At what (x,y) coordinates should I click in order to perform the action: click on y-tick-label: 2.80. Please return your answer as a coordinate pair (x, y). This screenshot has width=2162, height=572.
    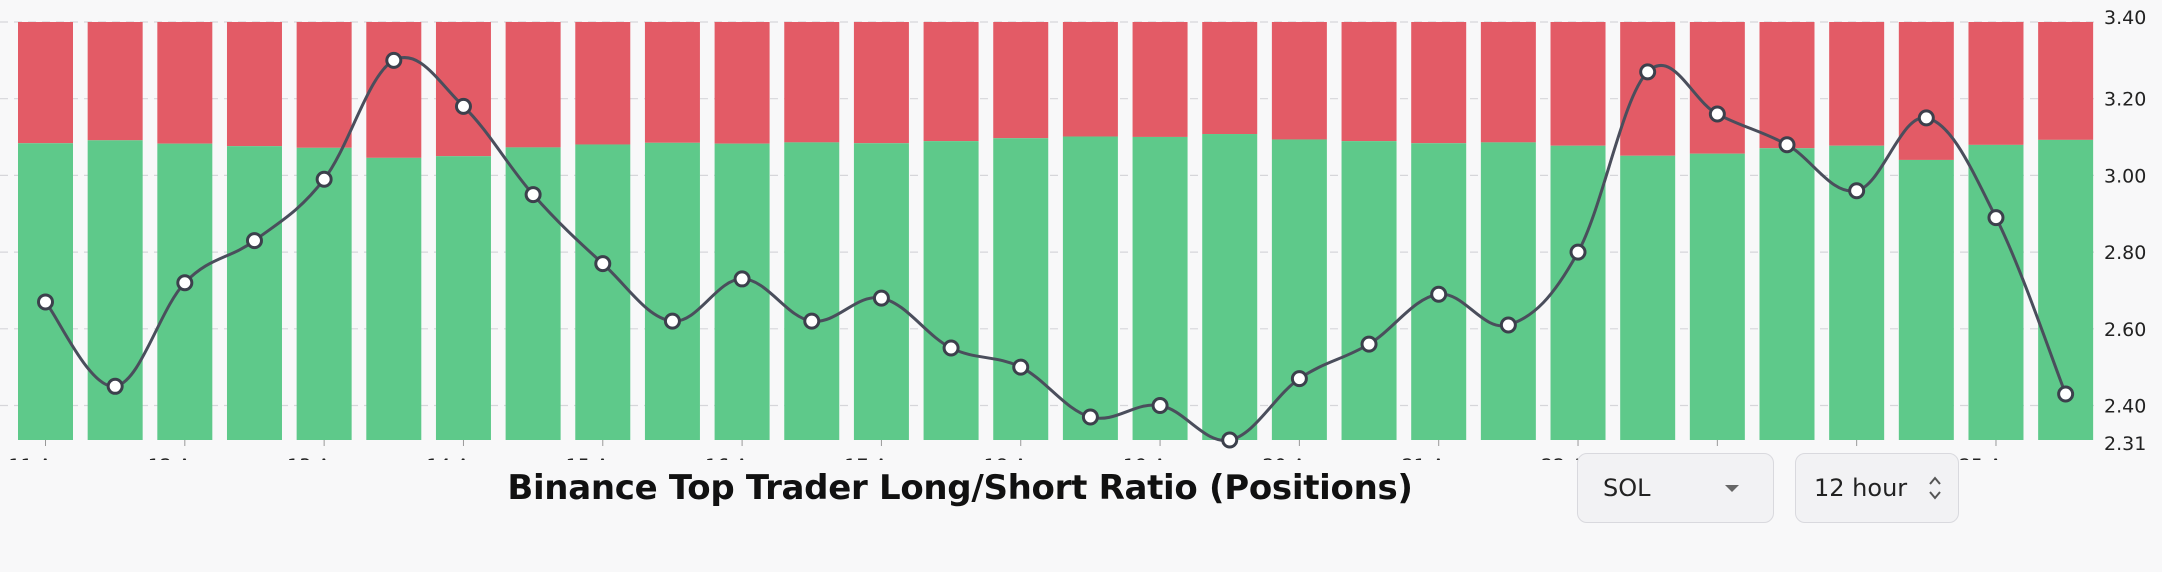
    Looking at the image, I should click on (2125, 253).